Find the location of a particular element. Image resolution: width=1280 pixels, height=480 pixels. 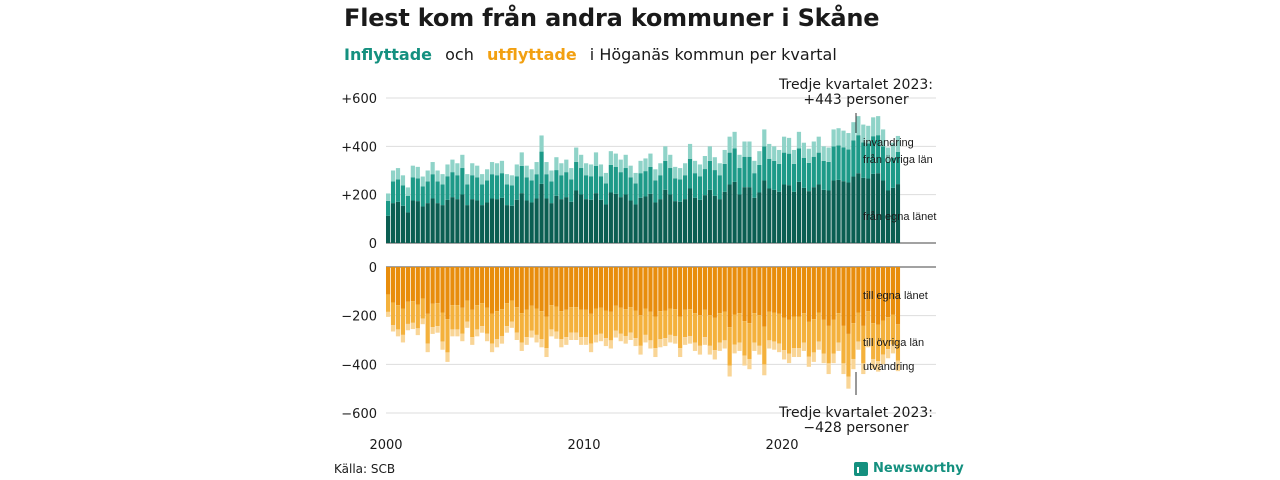

source-note: Källa: SCB is located at coordinates (365, 469).